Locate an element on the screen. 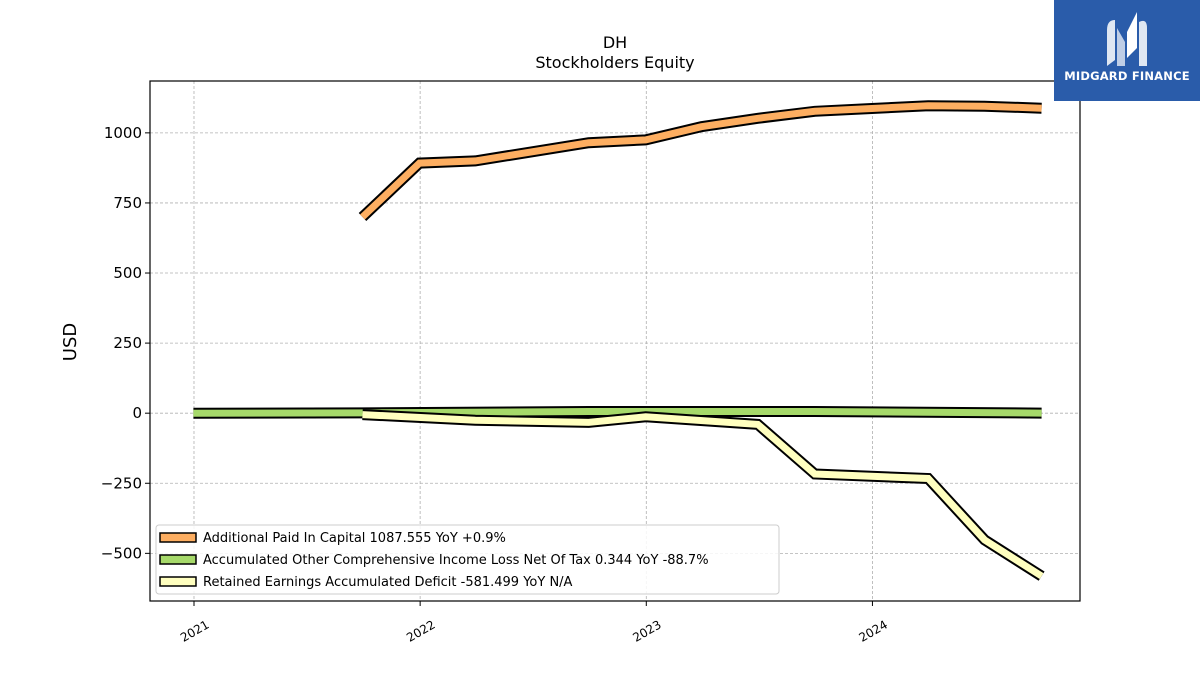 The height and width of the screenshot is (675, 1200). x-tick-label: 2022 is located at coordinates (420, 630).